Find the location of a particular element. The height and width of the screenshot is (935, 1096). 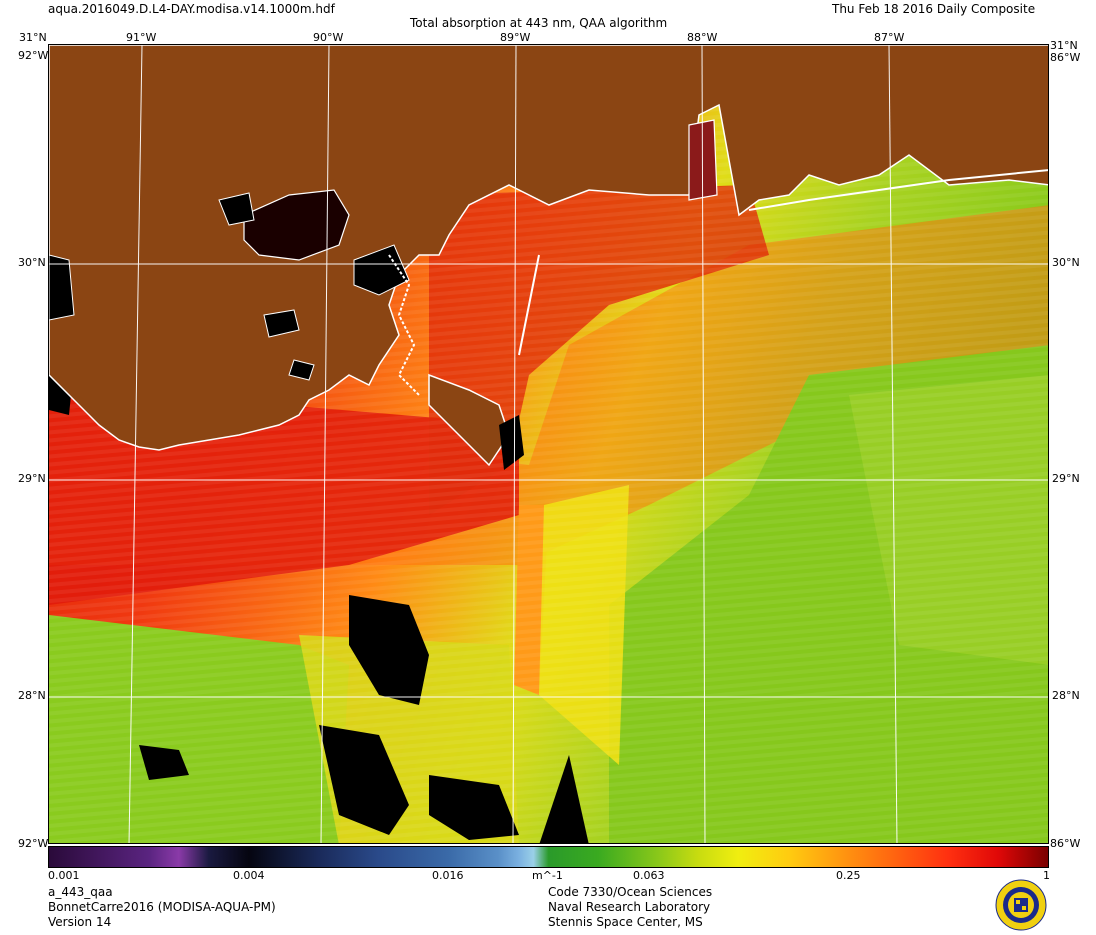

lat-label-28n-right: 28°N is located at coordinates (1066, 695).